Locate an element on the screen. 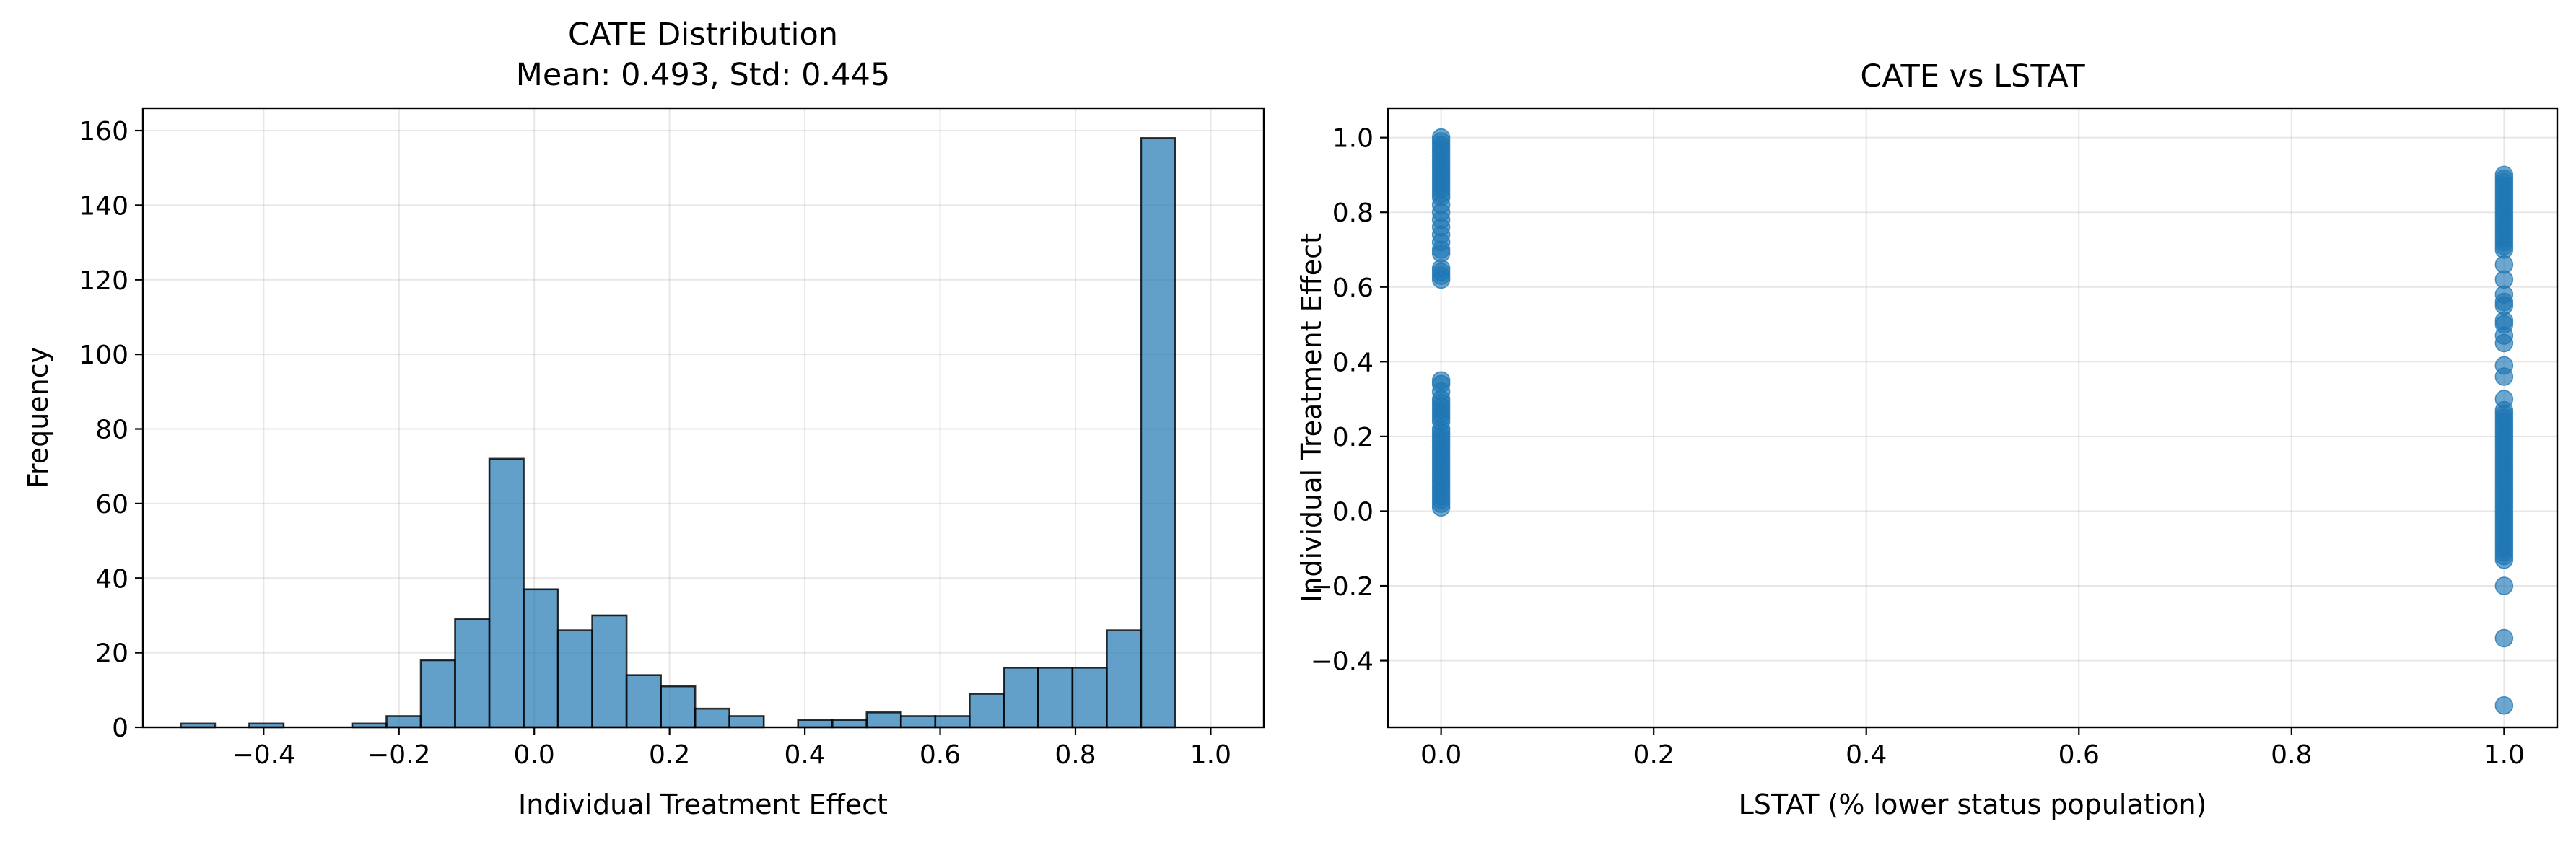 This screenshot has height=842, width=2576. scatter-y-tick-label: −0.2 is located at coordinates (1342, 587).